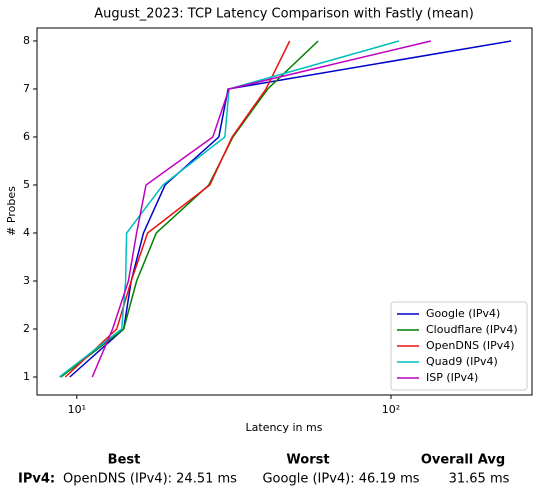 The height and width of the screenshot is (496, 541). I want to click on summary-cell: 31.65 ms, so click(479, 479).